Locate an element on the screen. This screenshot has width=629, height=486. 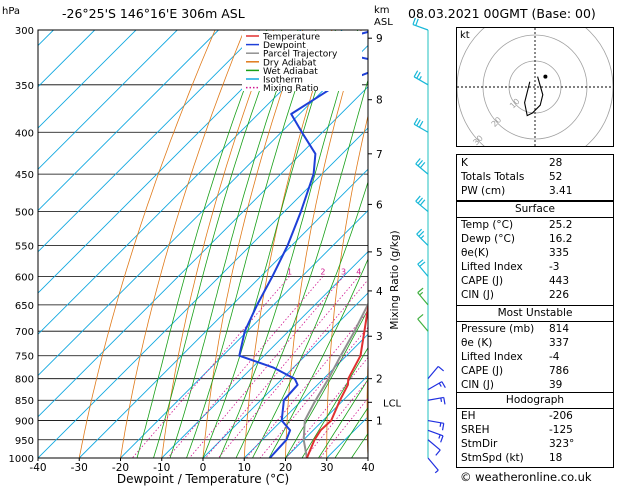
legend-entry: Temperature is located at coordinates (291, 38).